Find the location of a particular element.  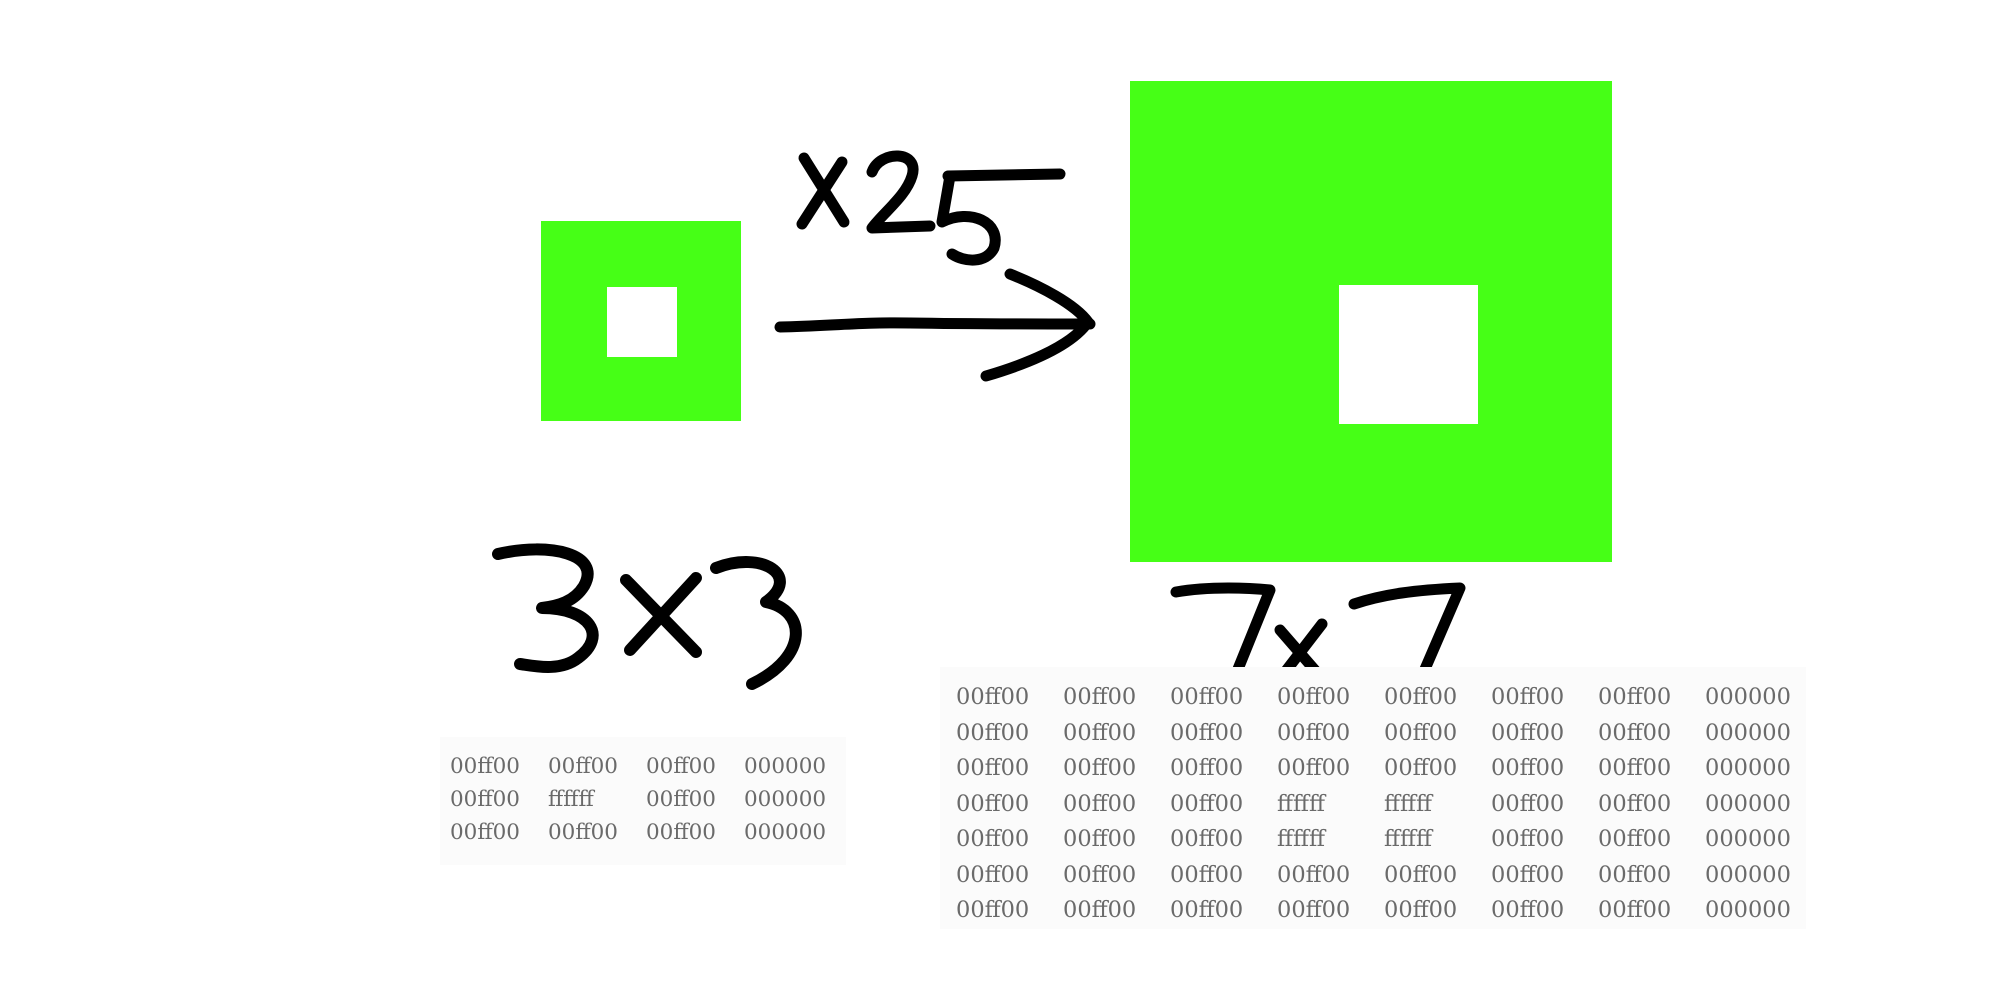

small-green-square is located at coordinates (641, 321).